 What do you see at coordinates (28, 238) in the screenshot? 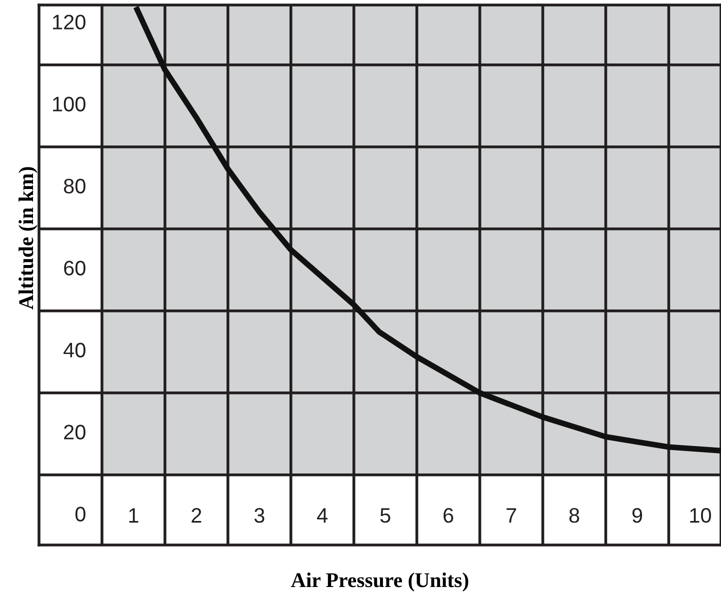
I see `y-axis-title: Altitude (in km)` at bounding box center [28, 238].